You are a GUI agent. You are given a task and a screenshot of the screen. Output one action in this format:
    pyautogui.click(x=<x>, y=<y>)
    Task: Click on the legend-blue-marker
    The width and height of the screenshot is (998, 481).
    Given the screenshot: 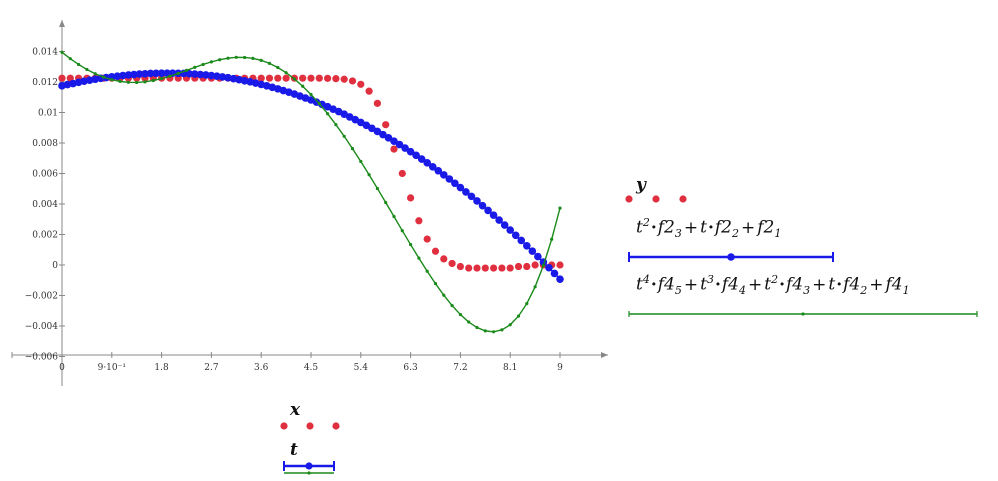 What is the action you would take?
    pyautogui.click(x=731, y=257)
    